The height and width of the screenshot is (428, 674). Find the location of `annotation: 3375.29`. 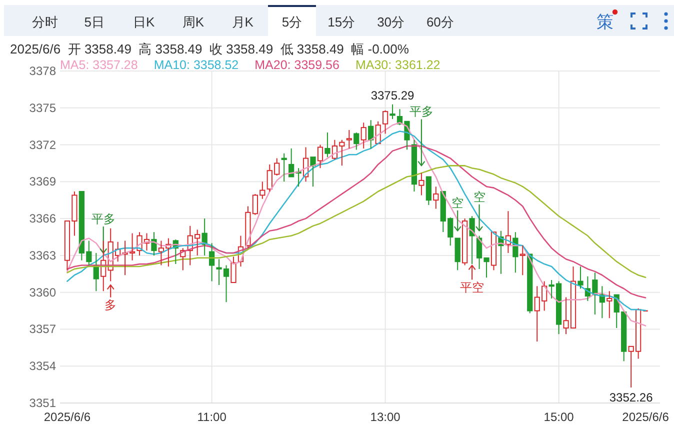

annotation: 3375.29 is located at coordinates (392, 95).